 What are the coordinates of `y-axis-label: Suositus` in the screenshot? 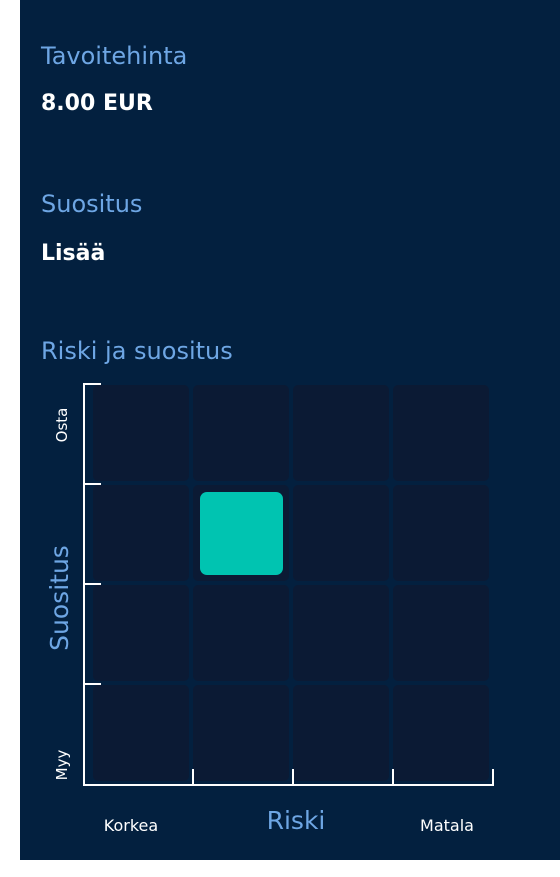 It's located at (59, 598).